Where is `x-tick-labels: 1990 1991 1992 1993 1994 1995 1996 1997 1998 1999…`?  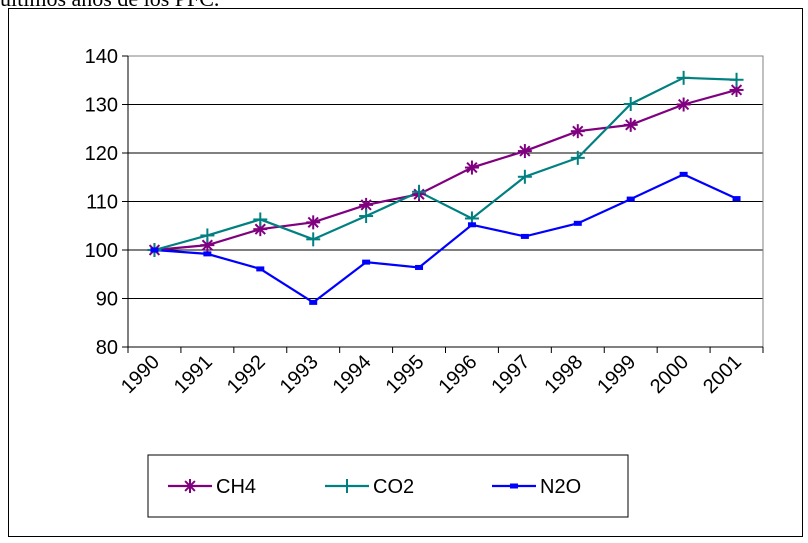
x-tick-labels: 1990 1991 1992 1993 1994 1995 1996 1997 1998 1999… is located at coordinates (431, 374).